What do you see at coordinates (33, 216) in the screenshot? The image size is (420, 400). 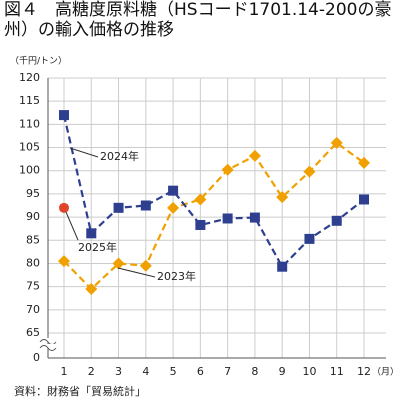 I see `y-tick-label: 90` at bounding box center [33, 216].